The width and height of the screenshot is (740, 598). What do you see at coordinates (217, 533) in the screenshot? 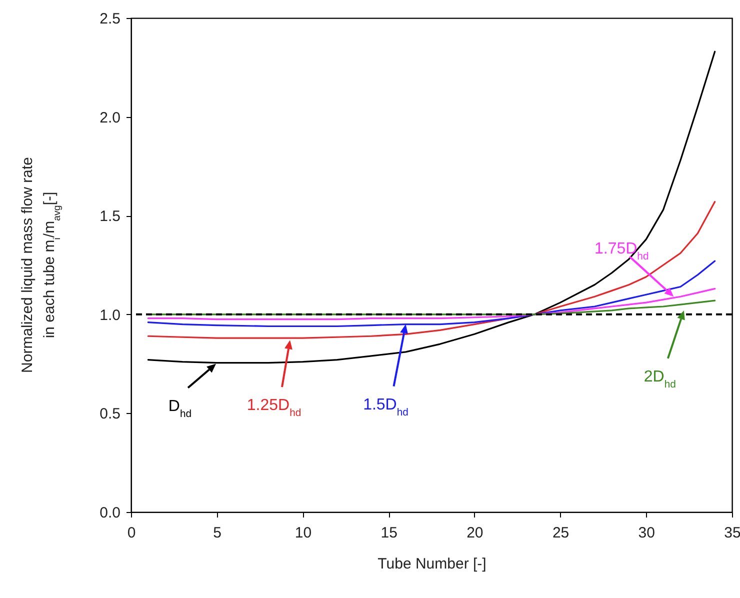
I see `x-tick-label: 5` at bounding box center [217, 533].